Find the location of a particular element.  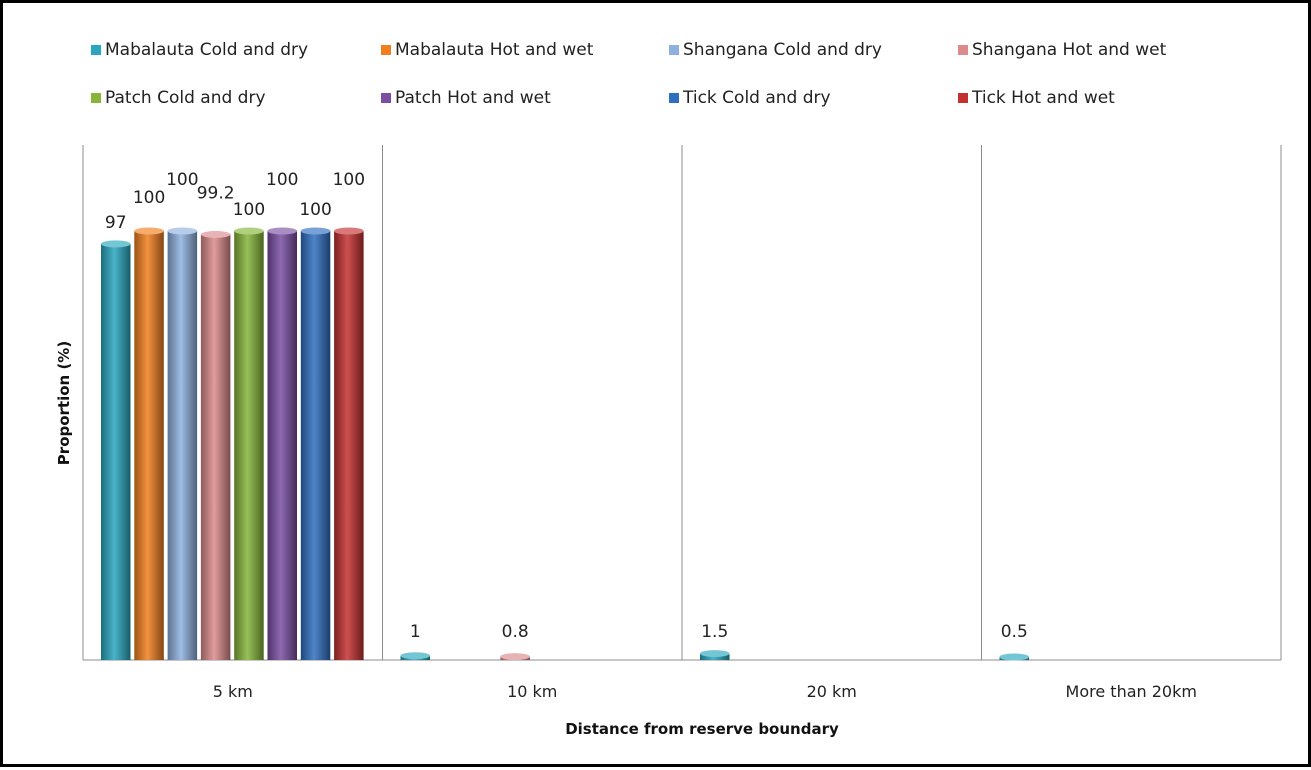

legend-label-3: Shangana Cold and dry is located at coordinates (782, 50).